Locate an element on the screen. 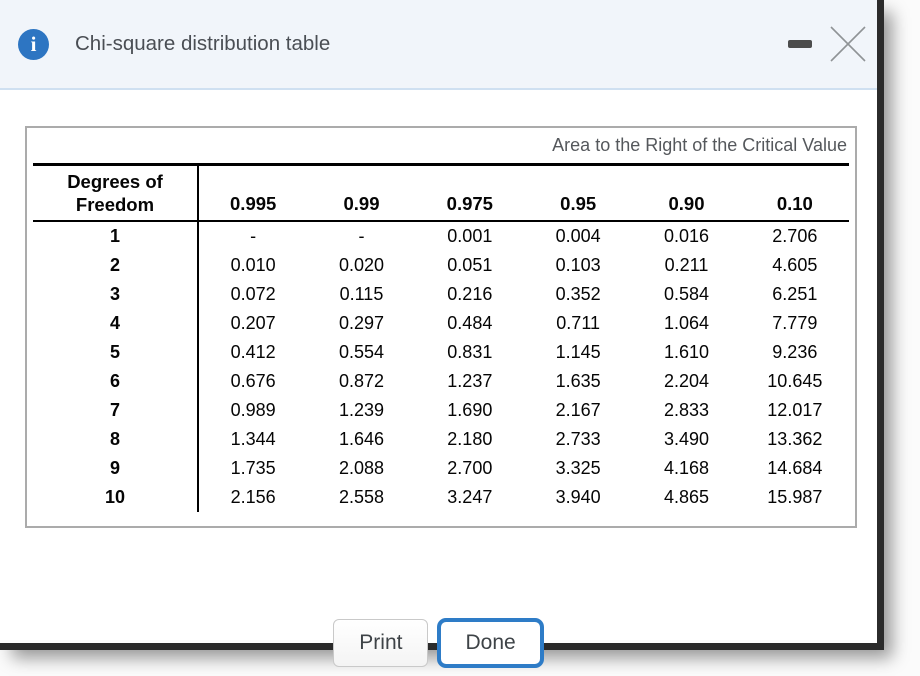  dialog-actions: Print Done is located at coordinates (438, 643).